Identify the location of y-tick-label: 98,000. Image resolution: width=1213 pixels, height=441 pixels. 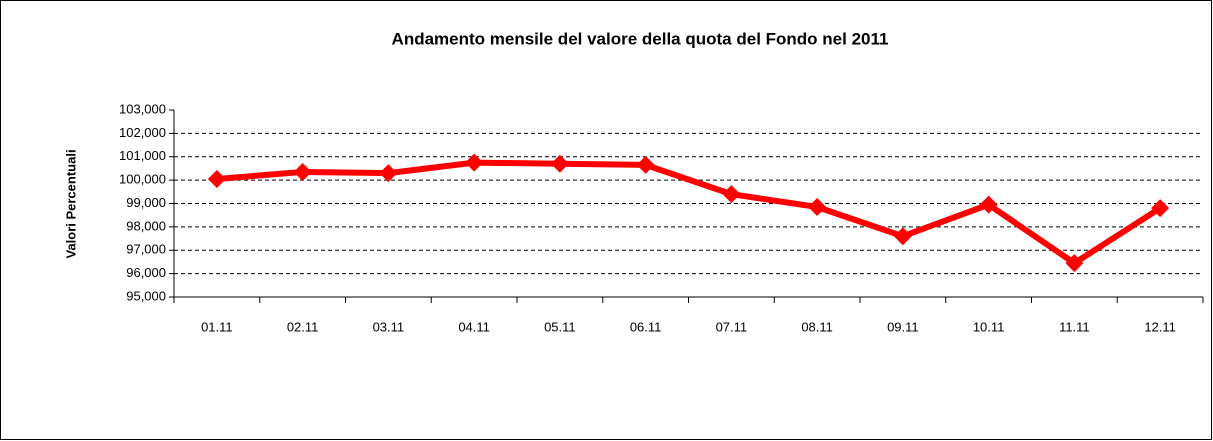
(146, 225).